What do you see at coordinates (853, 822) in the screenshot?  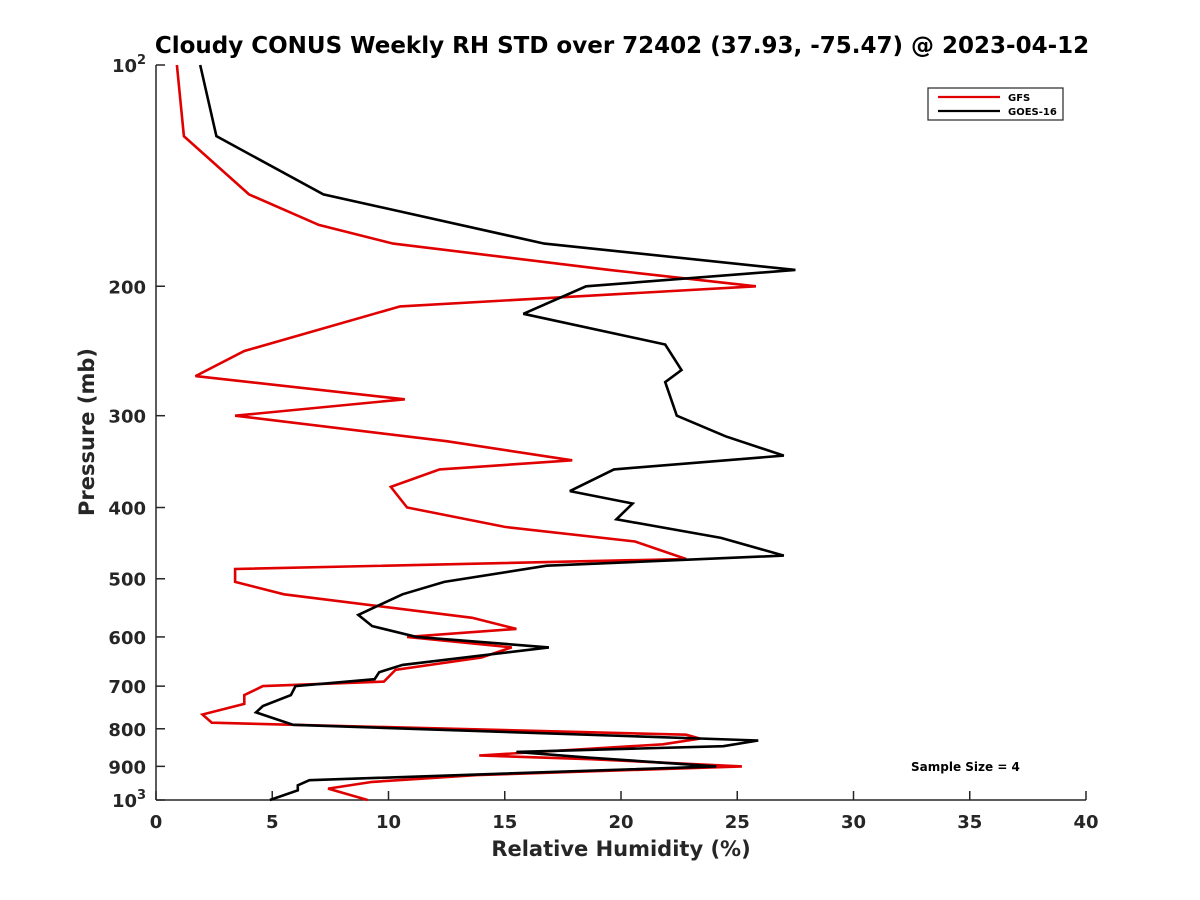 I see `x-tick-label: 30` at bounding box center [853, 822].